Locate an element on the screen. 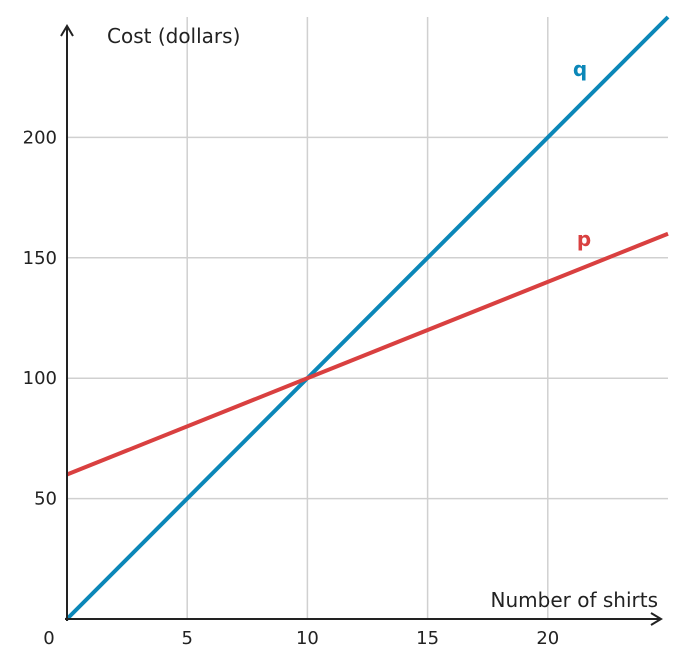  x-axis-arrow is located at coordinates (656, 619).